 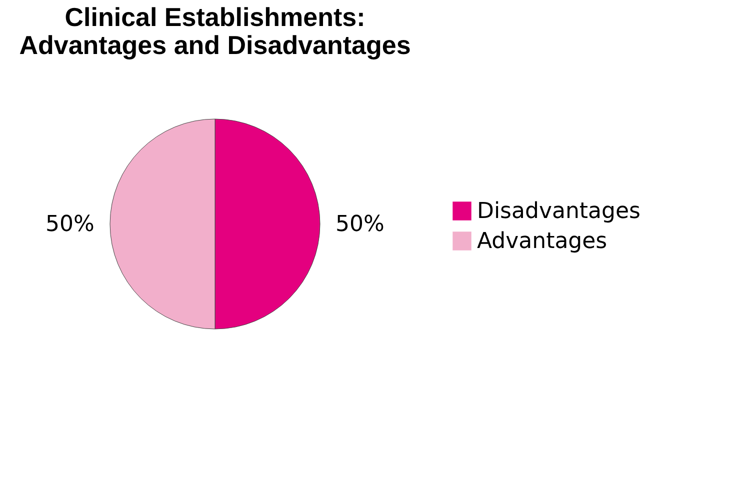 I want to click on chart-title: Clinical Establishments: Advantages and Disadvantages, so click(x=215, y=31).